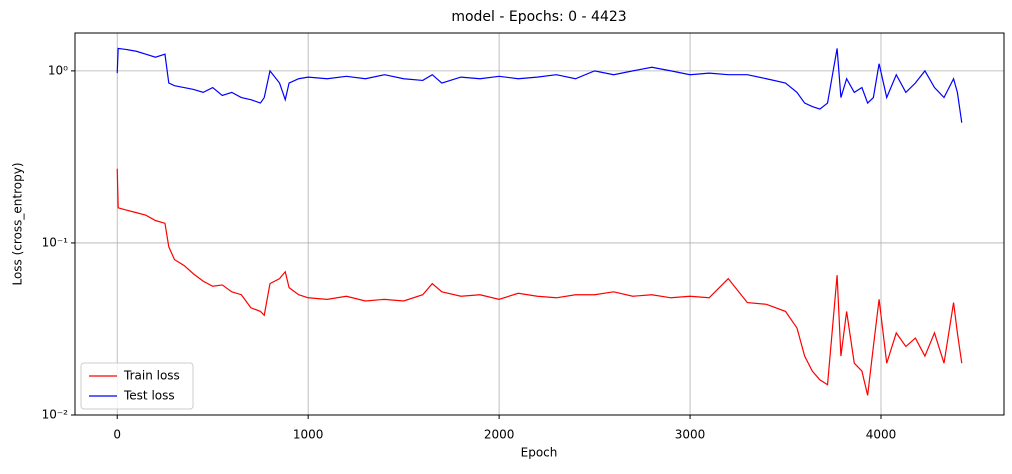 The width and height of the screenshot is (1012, 474). What do you see at coordinates (149, 396) in the screenshot?
I see `legend-label: Test loss` at bounding box center [149, 396].